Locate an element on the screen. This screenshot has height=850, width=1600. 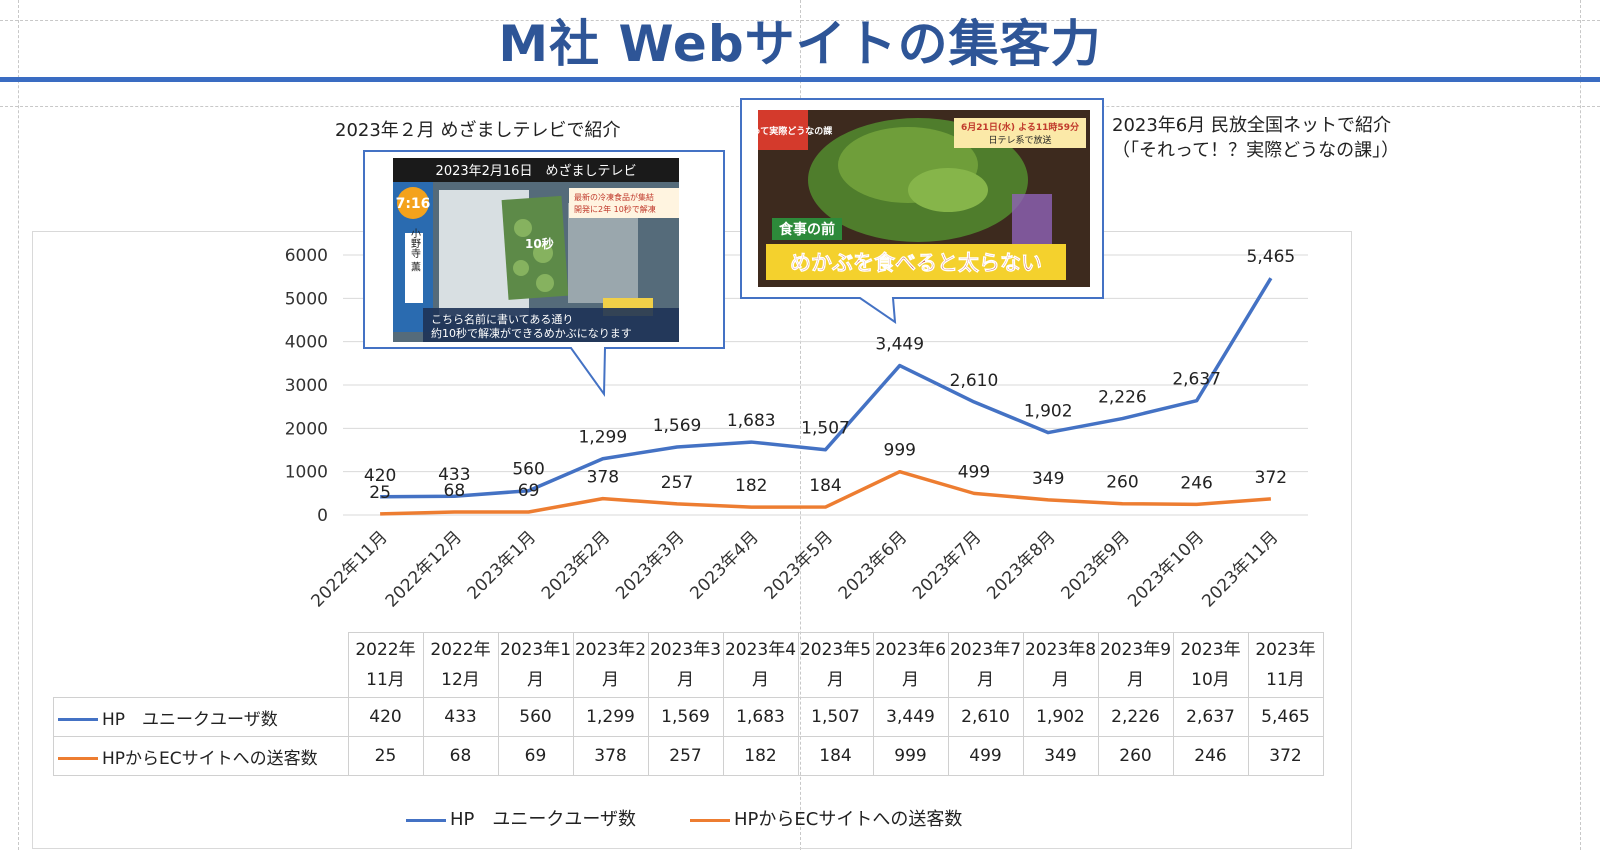
series-line-ec is located at coordinates (826, 492).